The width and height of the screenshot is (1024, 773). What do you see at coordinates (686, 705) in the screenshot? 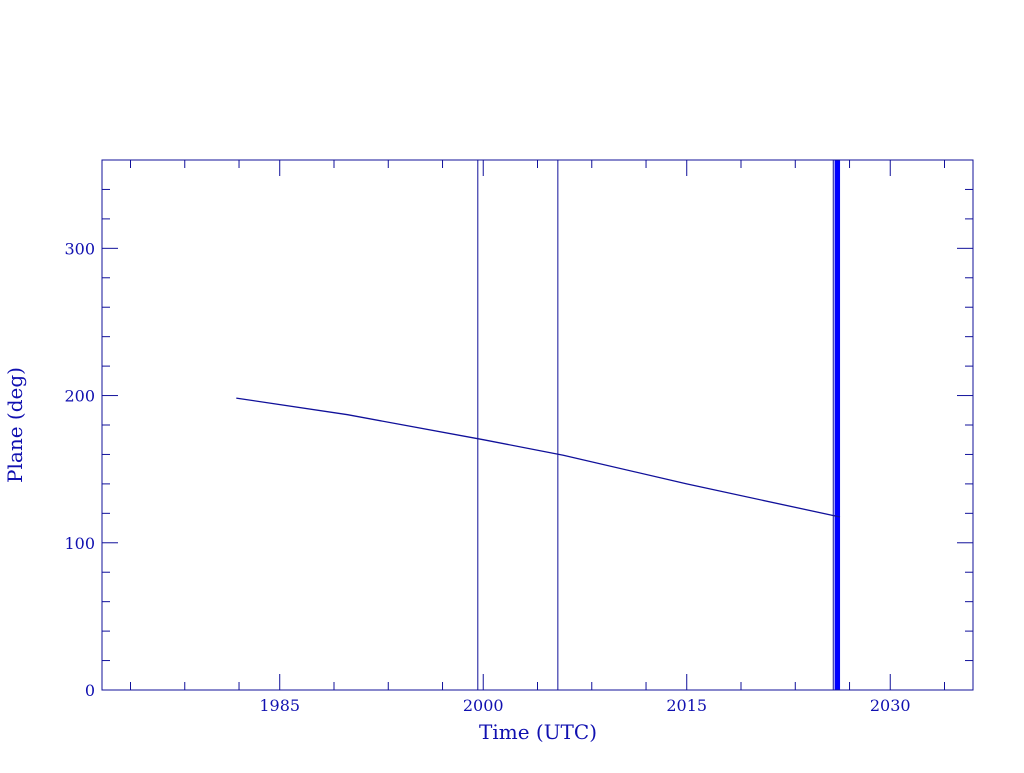
I see `x-tick-label: 2015` at bounding box center [686, 705].